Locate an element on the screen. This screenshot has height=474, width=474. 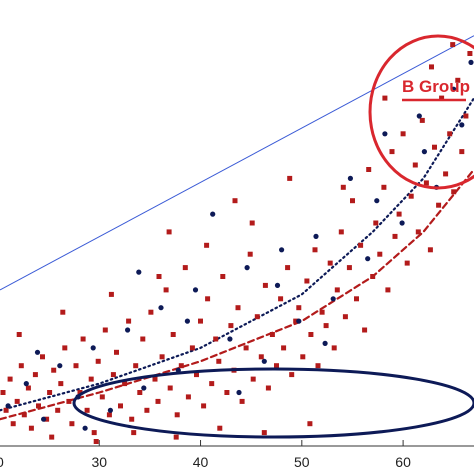
red-highlight-ellipse is located at coordinates (421, 112).